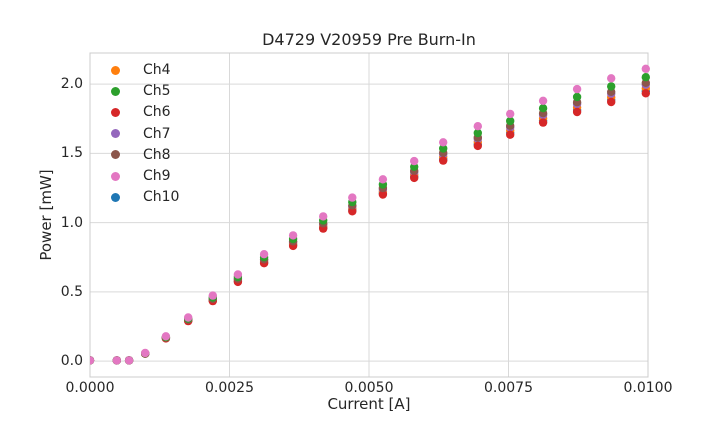 This screenshot has height=432, width=720. Describe the element at coordinates (71, 222) in the screenshot. I see `y-tick-label: 1.0` at that location.